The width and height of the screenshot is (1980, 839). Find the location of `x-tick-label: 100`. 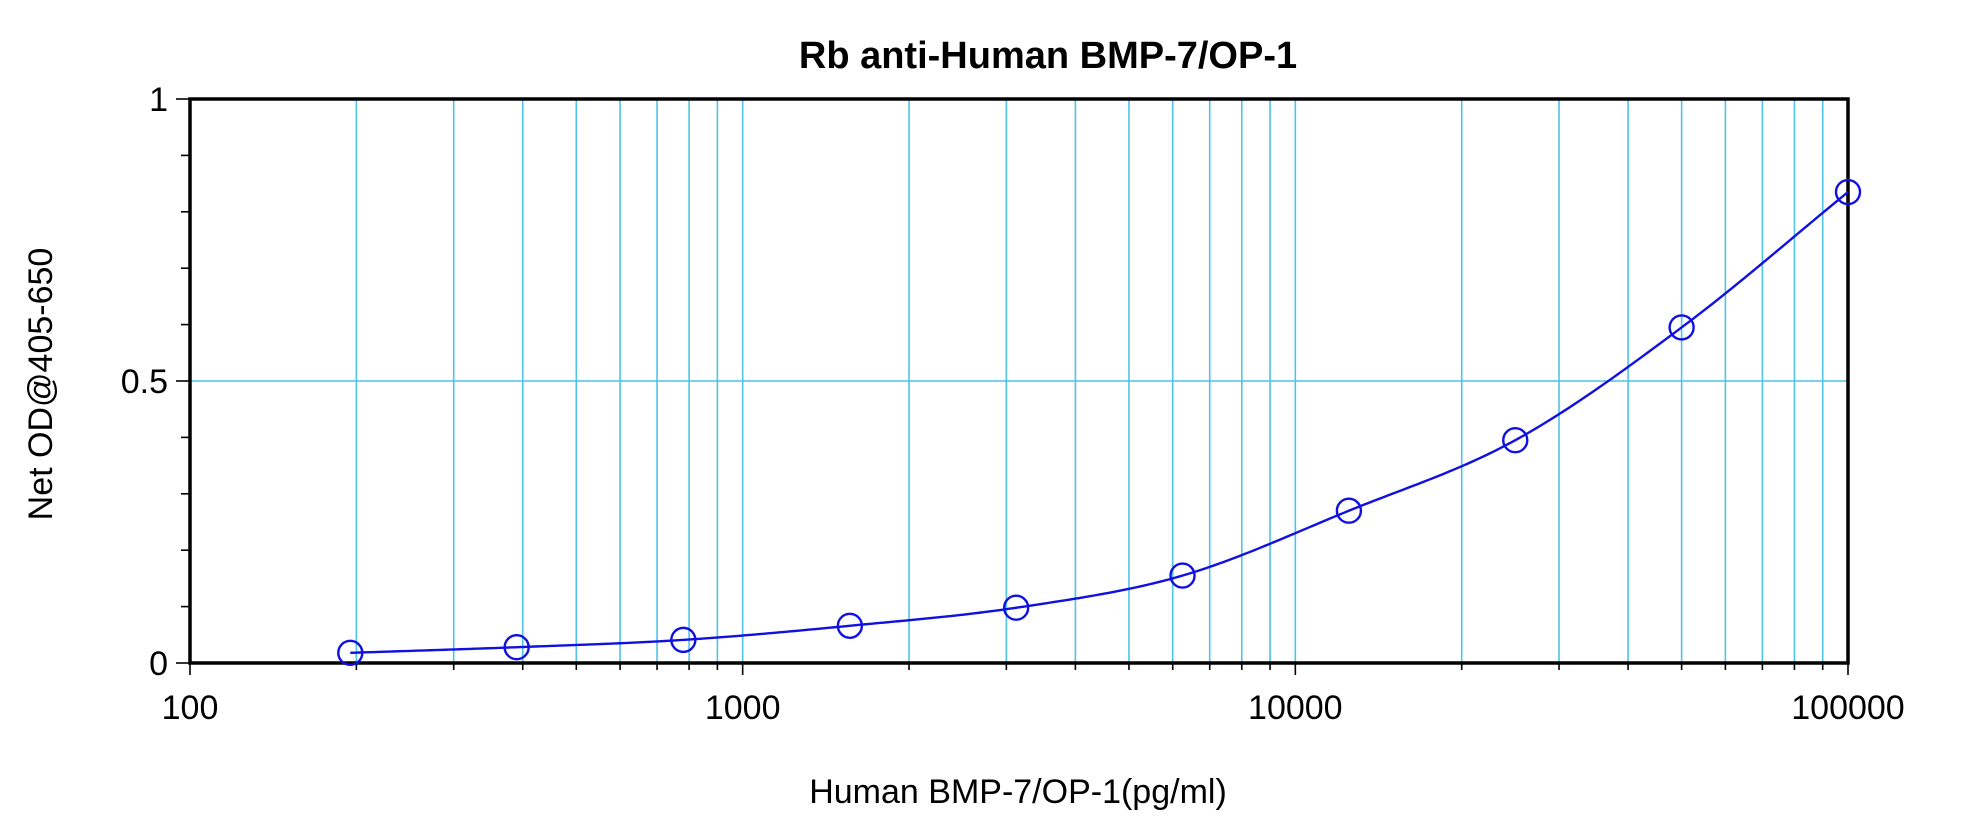

x-tick-label: 100 is located at coordinates (190, 708).